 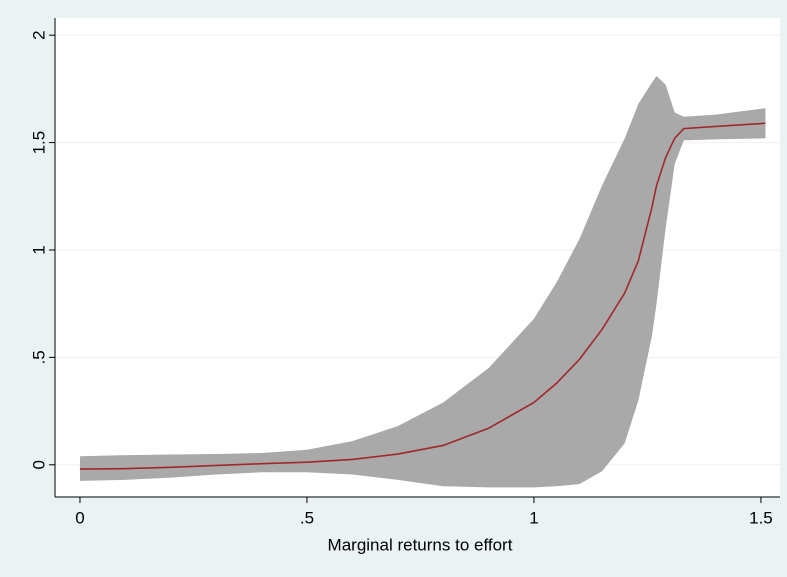 I want to click on y-tick-label: 2, so click(x=38, y=34).